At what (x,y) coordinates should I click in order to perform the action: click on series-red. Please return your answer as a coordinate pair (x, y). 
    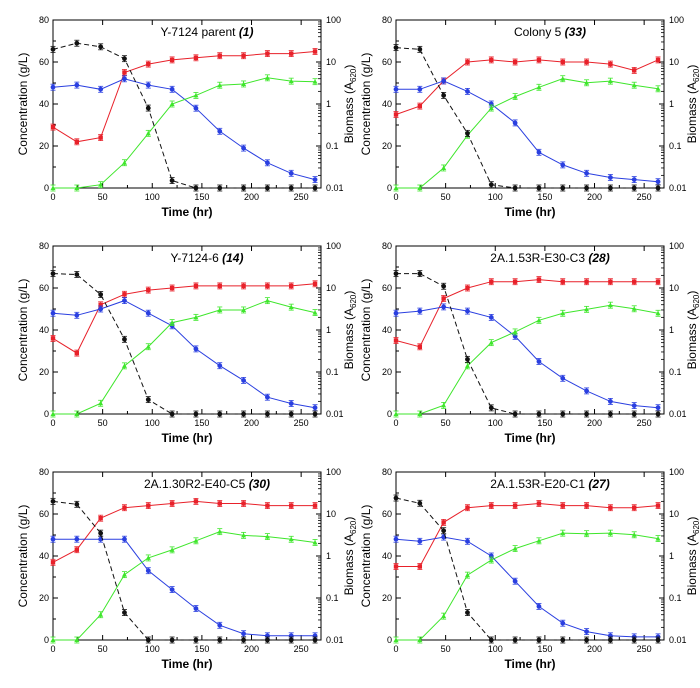
    Looking at the image, I should click on (184, 531).